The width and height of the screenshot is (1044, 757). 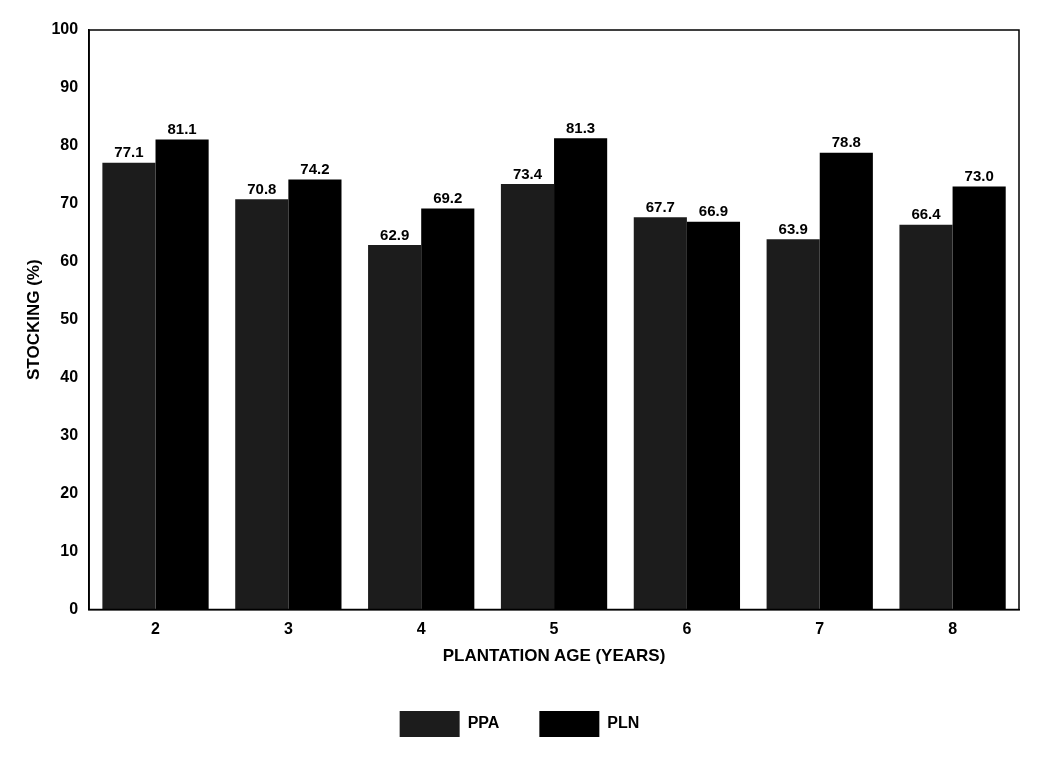 What do you see at coordinates (156, 629) in the screenshot?
I see `x-tick-label: 2` at bounding box center [156, 629].